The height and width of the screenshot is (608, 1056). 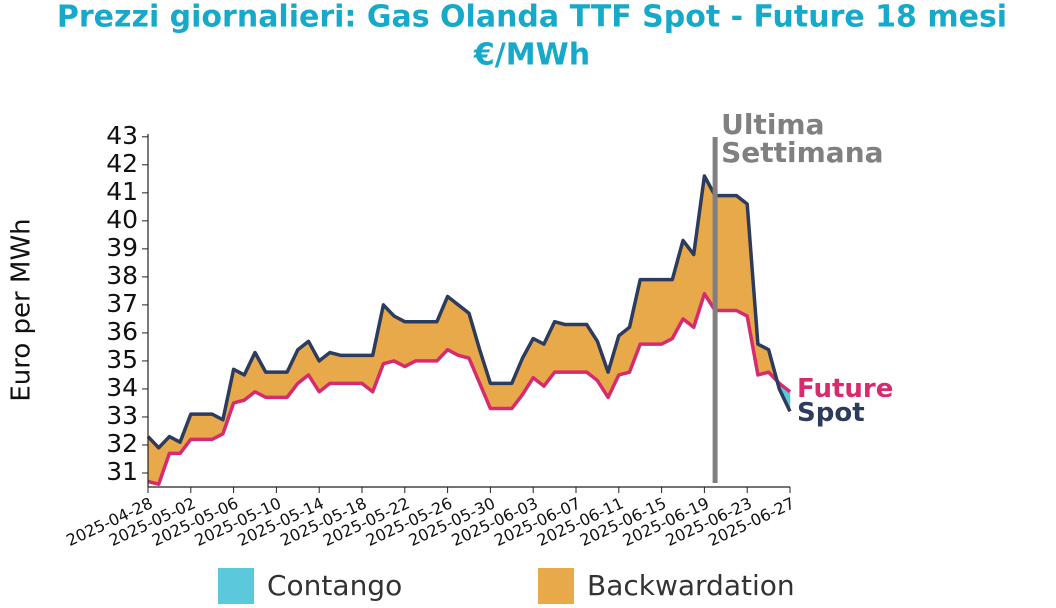 I want to click on y-tick-label: 42, so click(x=122, y=163).